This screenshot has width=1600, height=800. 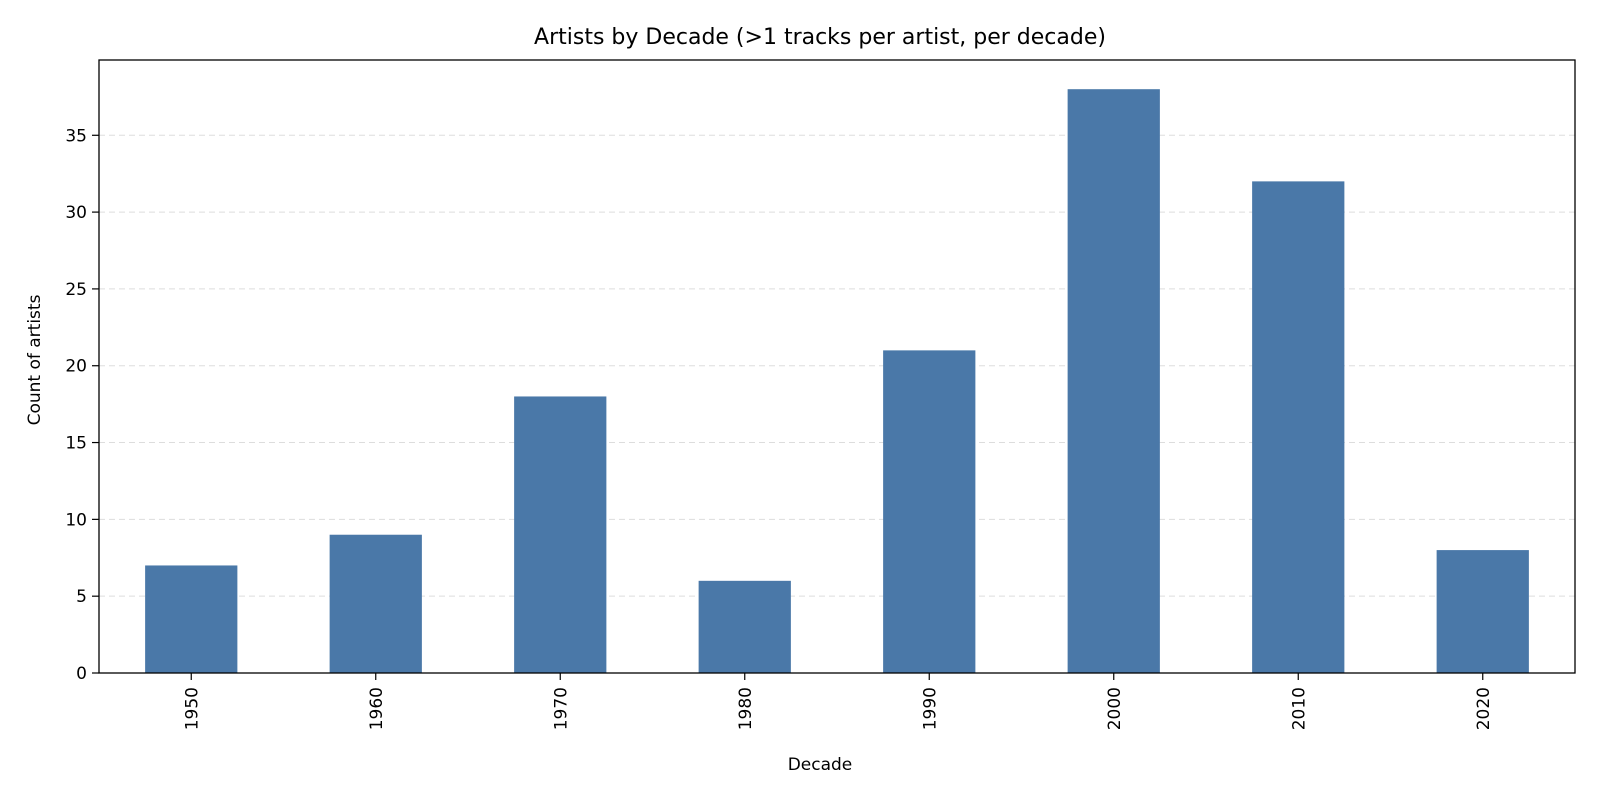 I want to click on x-tick-label: 2020, so click(x=1484, y=708).